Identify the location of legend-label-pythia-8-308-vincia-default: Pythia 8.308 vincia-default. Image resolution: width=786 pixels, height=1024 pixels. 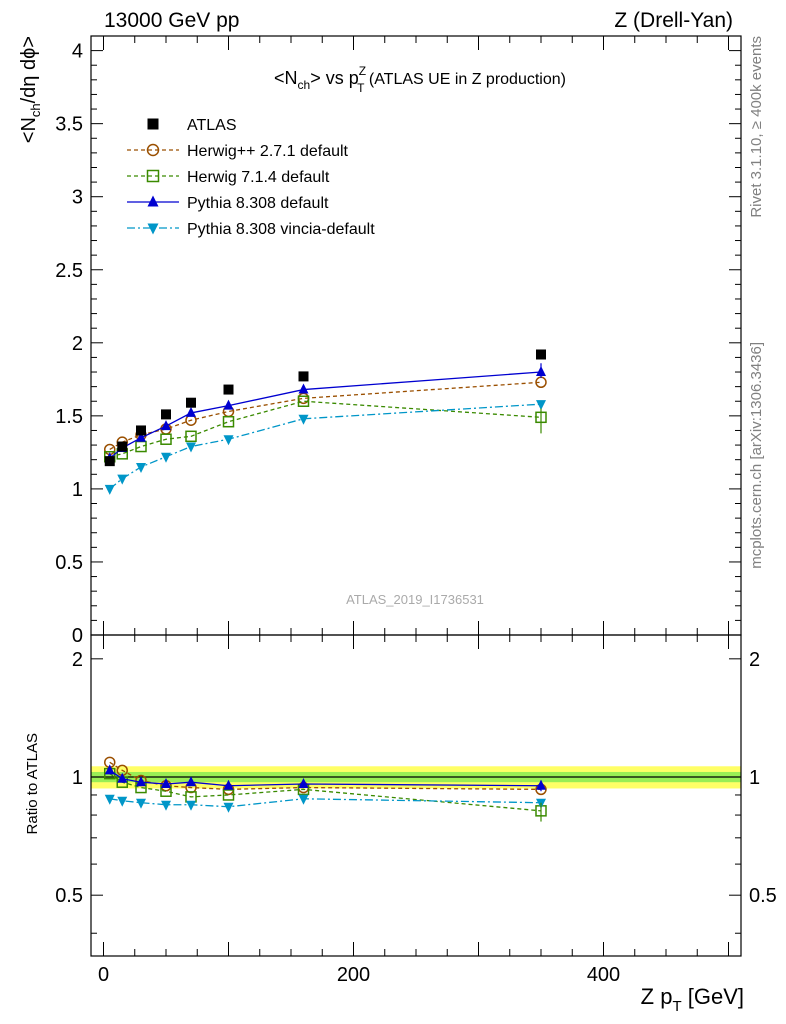
(281, 229).